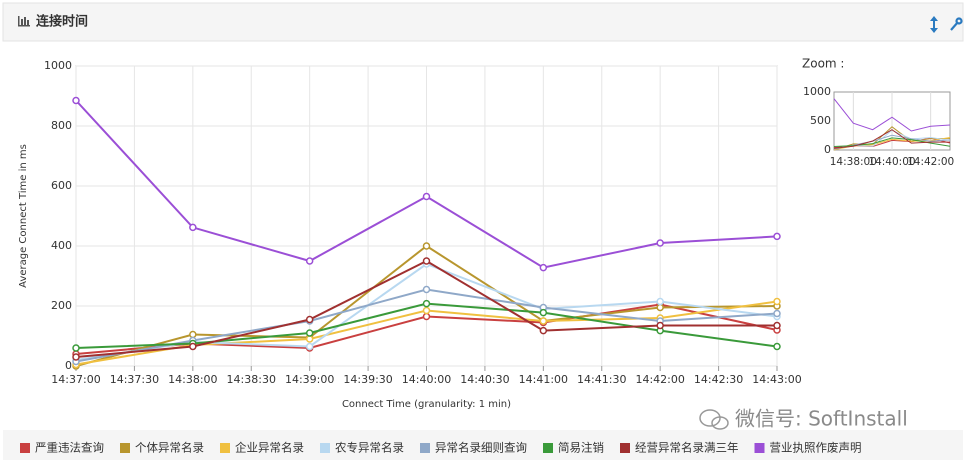 Image resolution: width=966 pixels, height=463 pixels. Describe the element at coordinates (426, 404) in the screenshot. I see `x-axis-label: Connect Time (granularity: 1 min)` at that location.